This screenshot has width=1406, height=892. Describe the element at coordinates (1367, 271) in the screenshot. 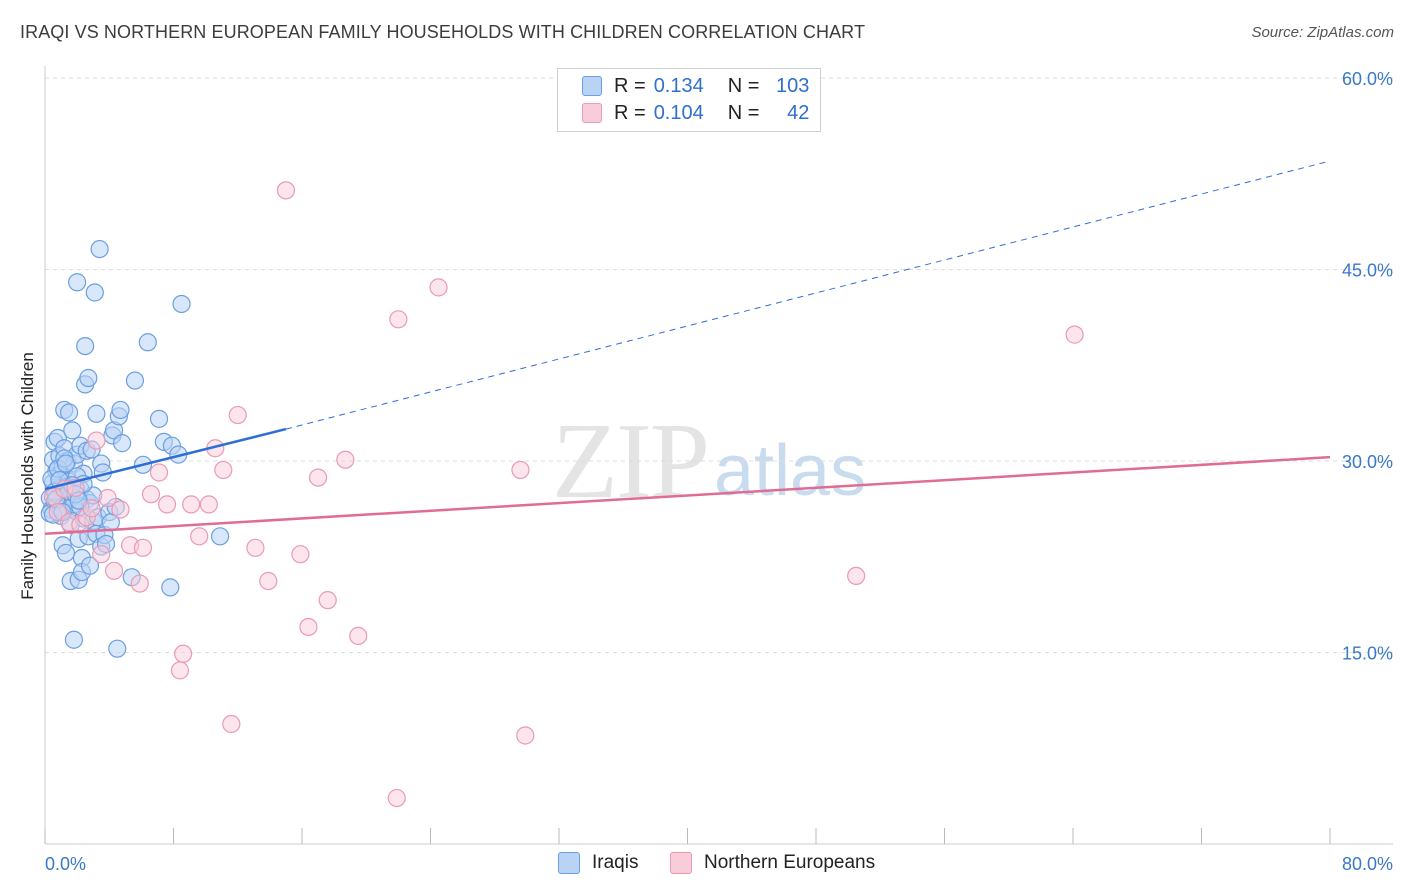

I see `y-tick-label: 45.0%` at that location.